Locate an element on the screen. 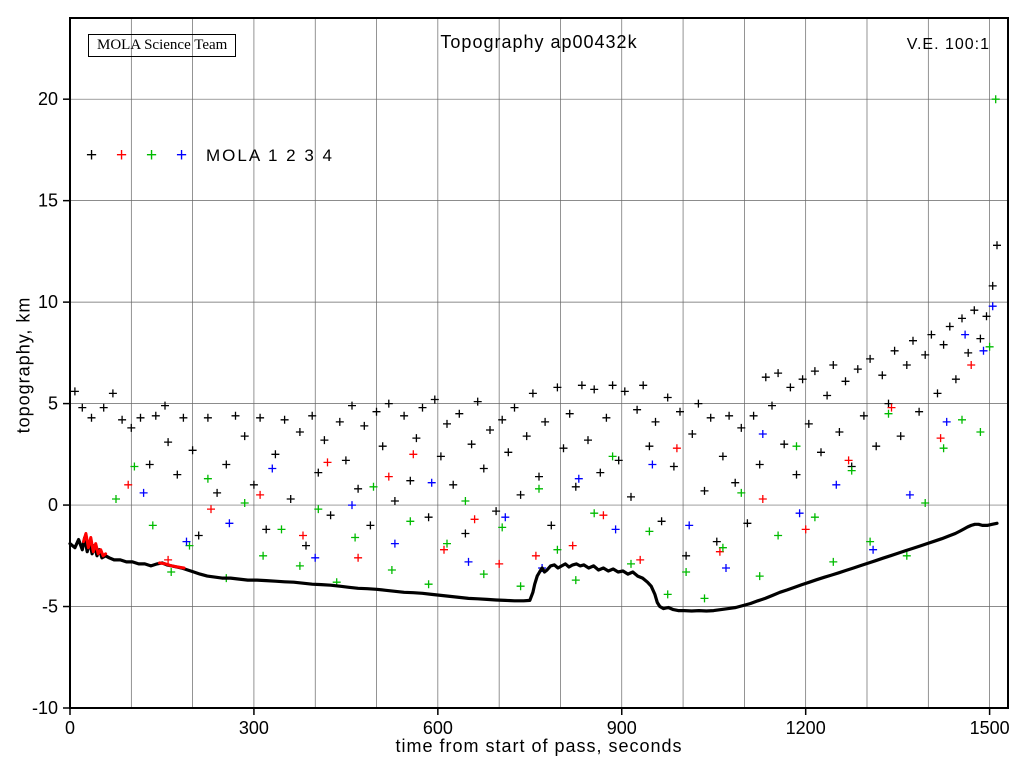 Image resolution: width=1024 pixels, height=768 pixels. legend-marker-mola3-icon: + is located at coordinates (152, 155).